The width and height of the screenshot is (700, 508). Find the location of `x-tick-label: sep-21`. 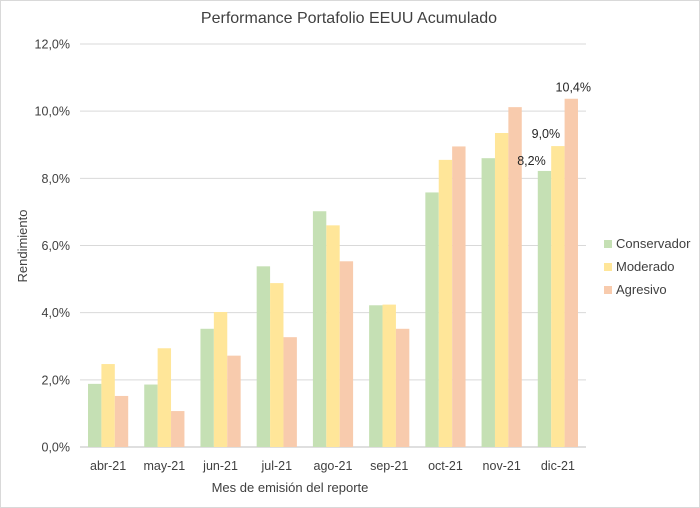

x-tick-label: sep-21 is located at coordinates (389, 466).